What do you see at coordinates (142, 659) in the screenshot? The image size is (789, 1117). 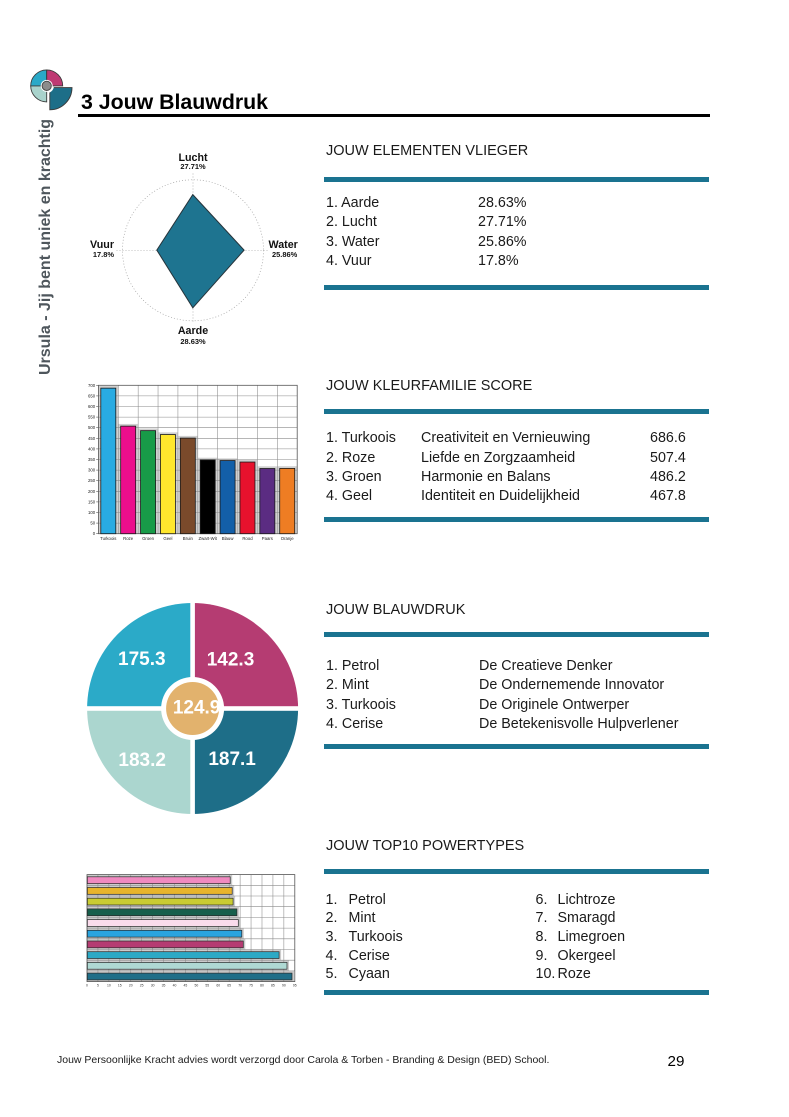 I see `svg-text: 175.3` at bounding box center [142, 659].